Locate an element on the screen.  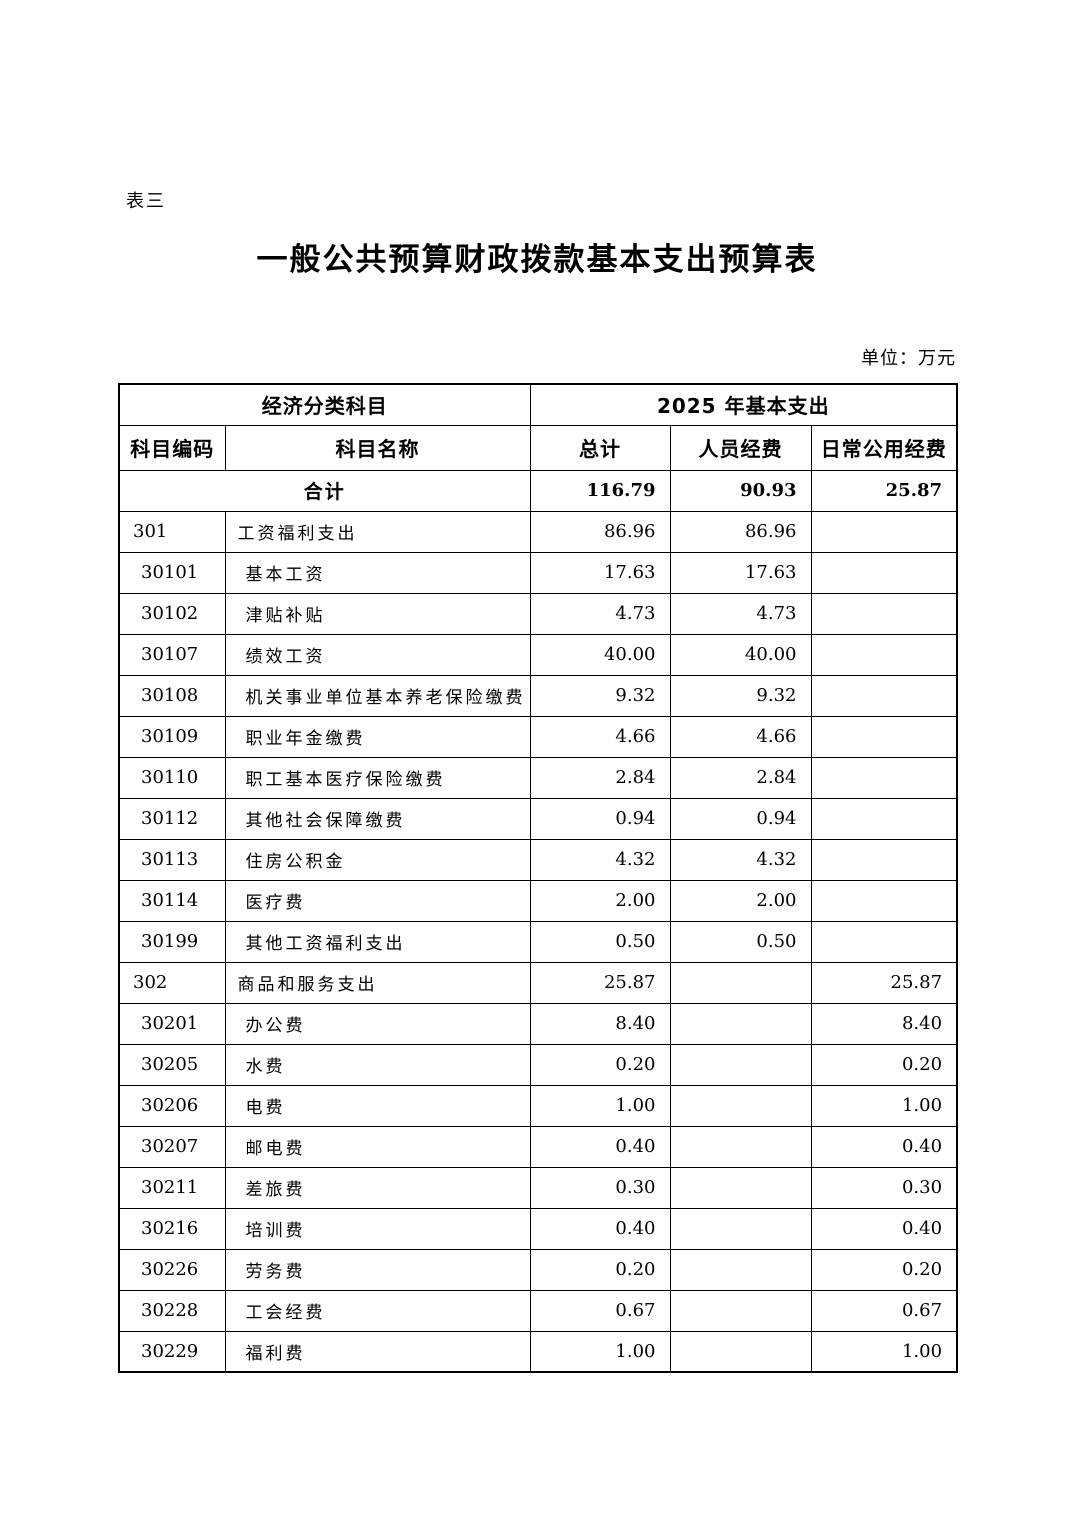
subject-name-cell: 住房公积金 is located at coordinates (377, 859).